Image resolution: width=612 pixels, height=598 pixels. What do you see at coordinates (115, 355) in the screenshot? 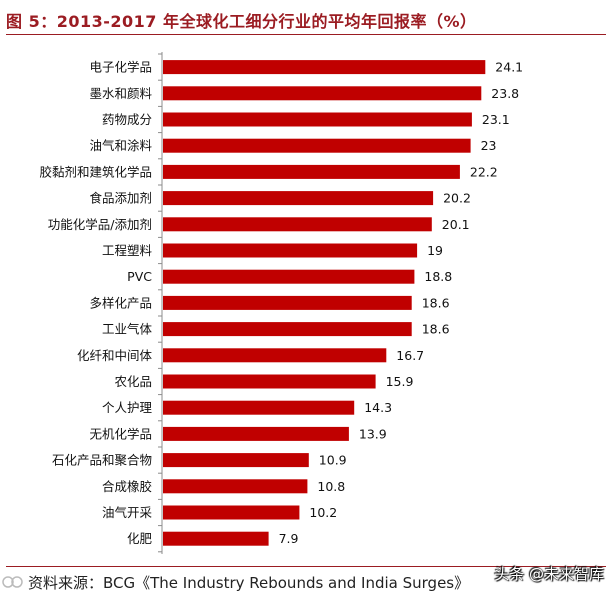
I see `category-label: 化纤和中间体` at bounding box center [115, 355].